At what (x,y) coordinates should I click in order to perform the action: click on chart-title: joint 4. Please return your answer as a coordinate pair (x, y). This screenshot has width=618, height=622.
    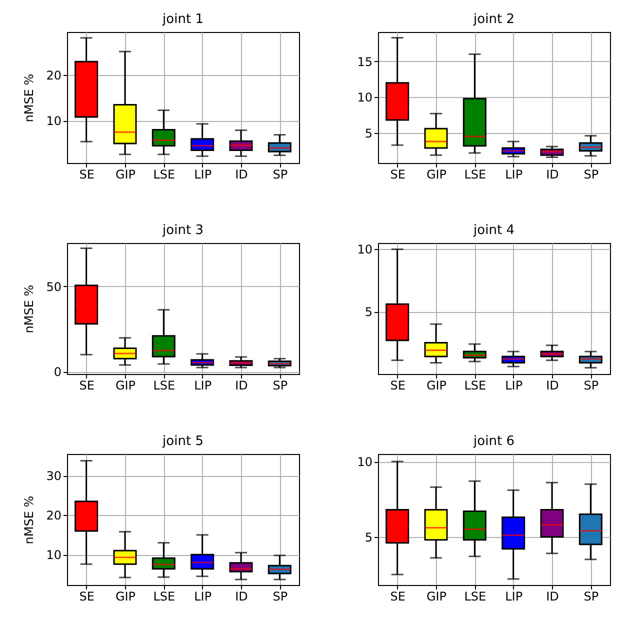
    Looking at the image, I should click on (493, 230).